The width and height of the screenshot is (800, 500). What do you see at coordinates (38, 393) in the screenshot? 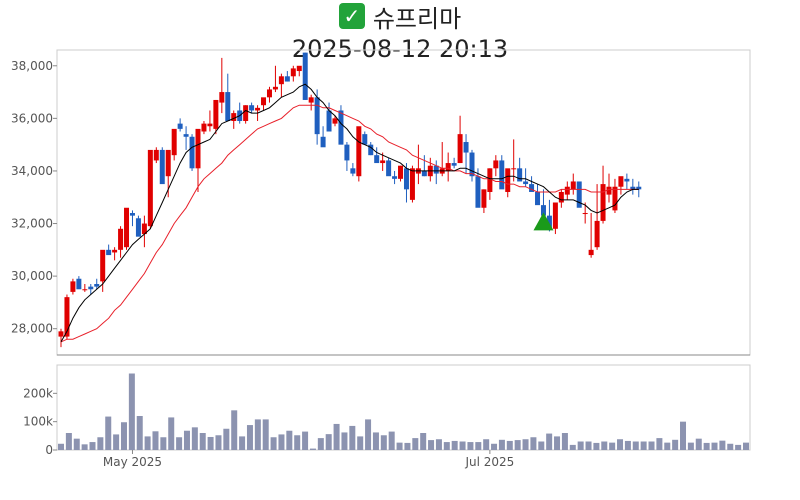
I see `volume-tick-label: 200k` at bounding box center [38, 393].